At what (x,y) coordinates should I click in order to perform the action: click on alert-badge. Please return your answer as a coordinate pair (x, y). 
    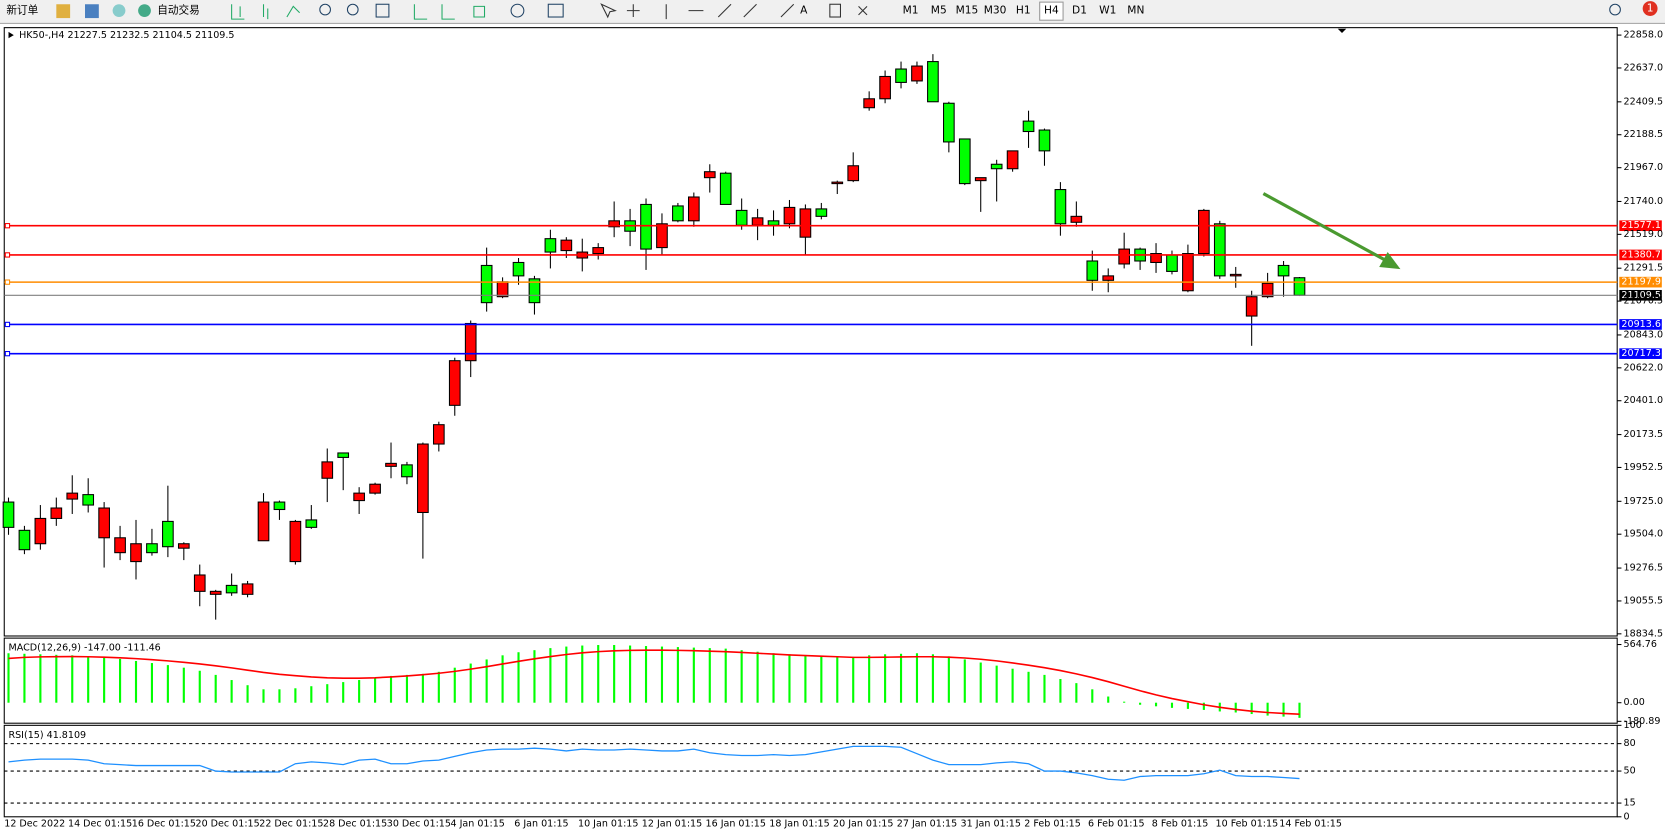
    Looking at the image, I should click on (1650, 8).